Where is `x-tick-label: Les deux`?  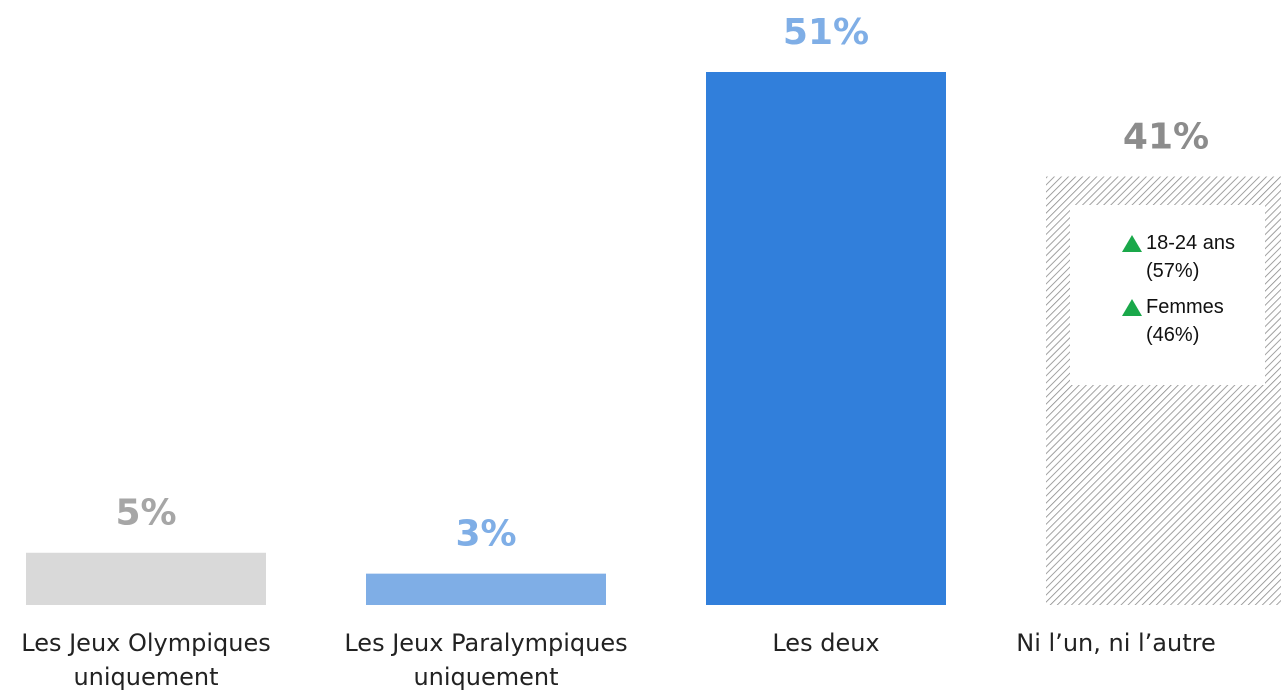 x-tick-label: Les deux is located at coordinates (826, 643).